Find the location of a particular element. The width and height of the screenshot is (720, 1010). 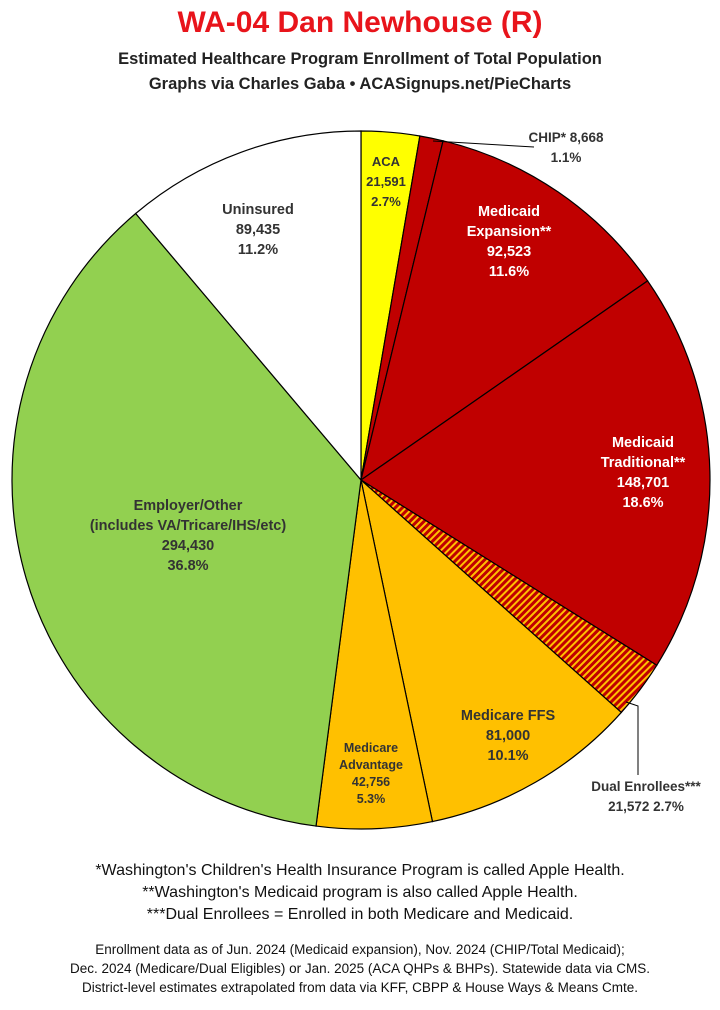

slice-label-line: 294,430 is located at coordinates (188, 546).